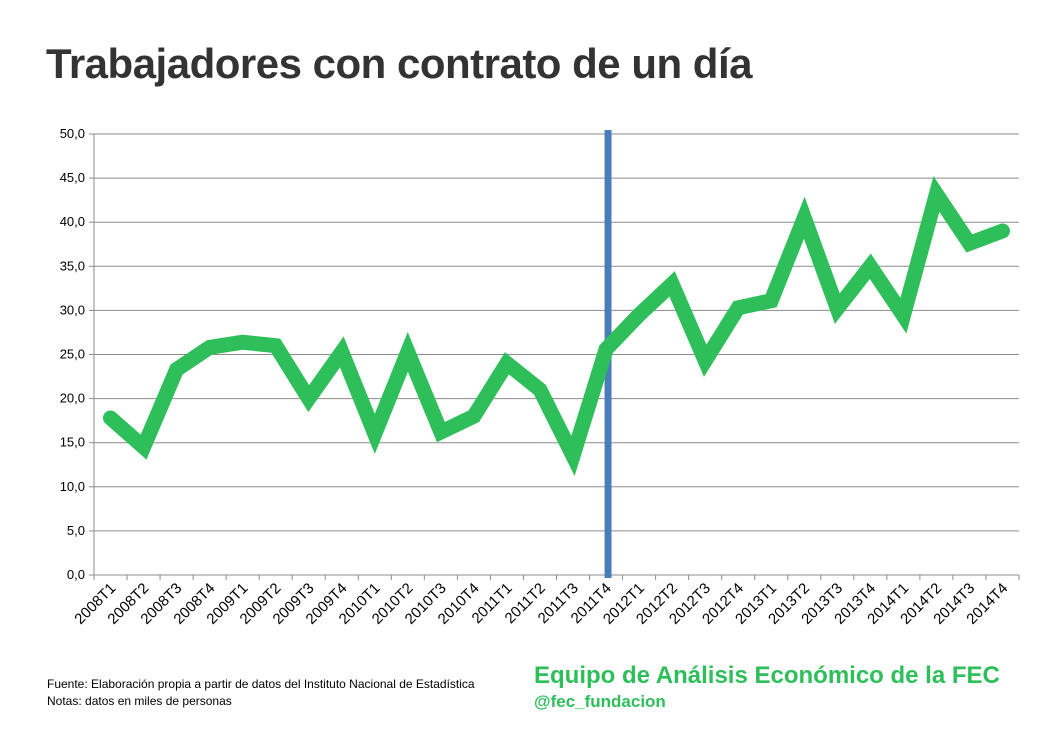 The width and height of the screenshot is (1061, 740). What do you see at coordinates (72, 442) in the screenshot?
I see `y-tick-label: 15,0` at bounding box center [72, 442].